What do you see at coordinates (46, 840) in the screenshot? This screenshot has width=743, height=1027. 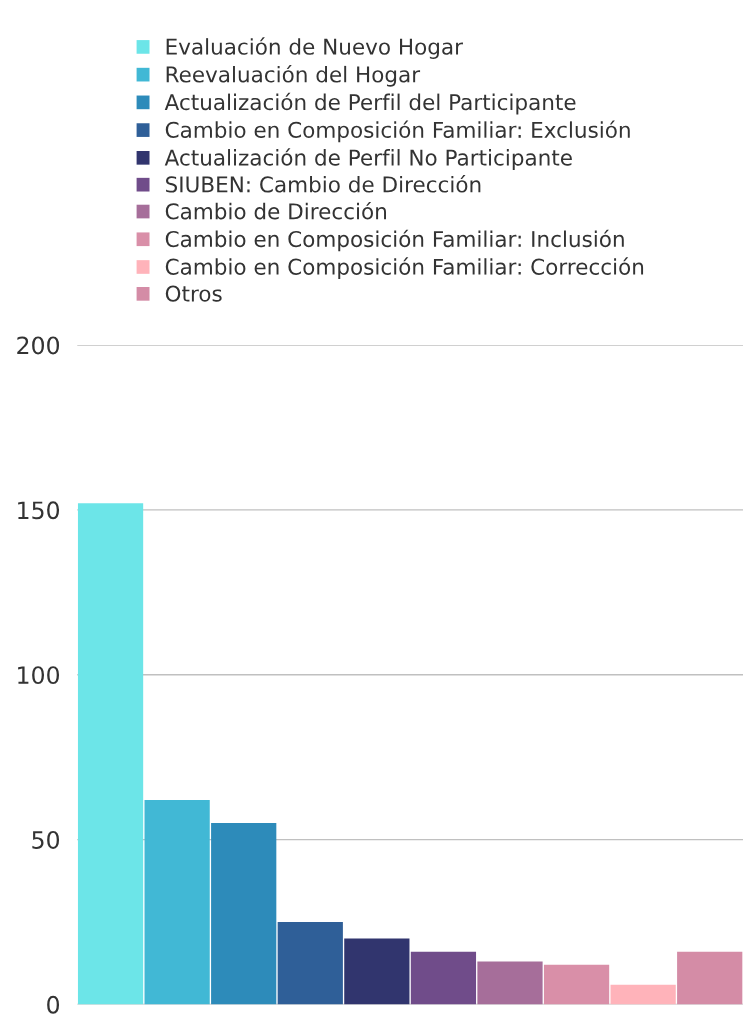 I see `y-tick-label: 50` at bounding box center [46, 840].